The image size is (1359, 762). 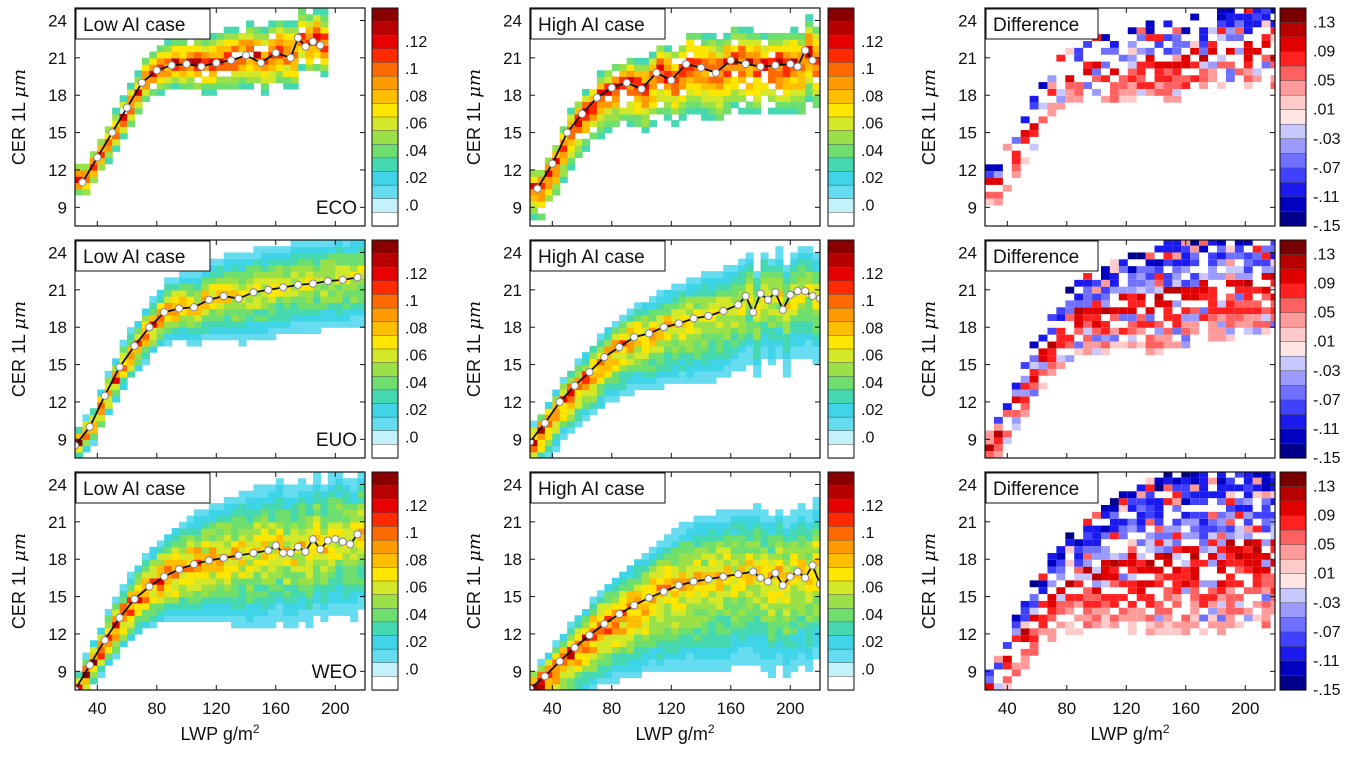 What do you see at coordinates (1324, 255) in the screenshot?
I see `colorbar-tick-label: .13` at bounding box center [1324, 255].